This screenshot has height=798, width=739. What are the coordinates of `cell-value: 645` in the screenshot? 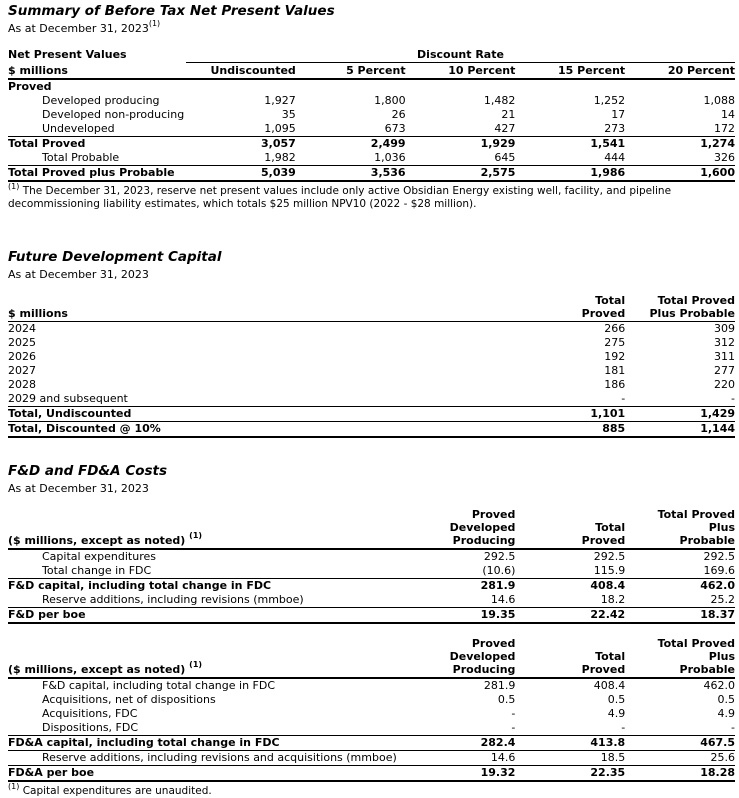 It's located at (505, 157).